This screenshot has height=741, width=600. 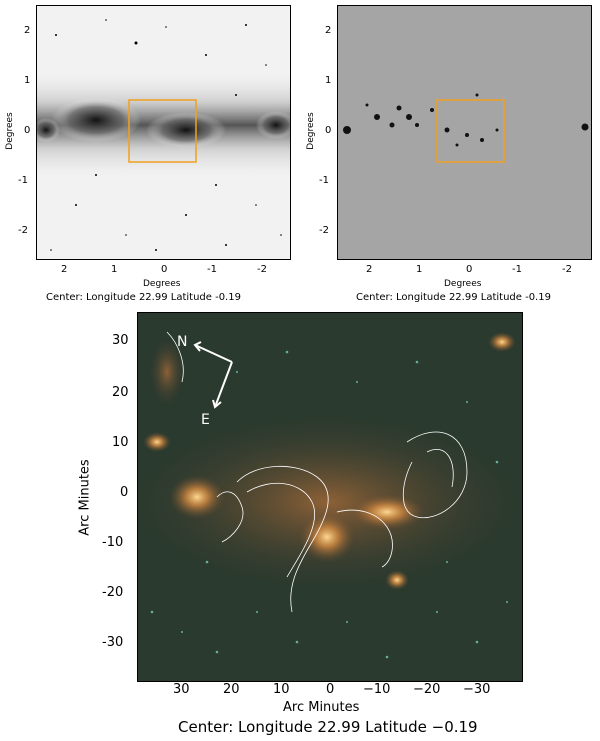 I want to click on caption-right: Center: Longitude 22.99 Latitude -0.19, so click(x=453, y=297).